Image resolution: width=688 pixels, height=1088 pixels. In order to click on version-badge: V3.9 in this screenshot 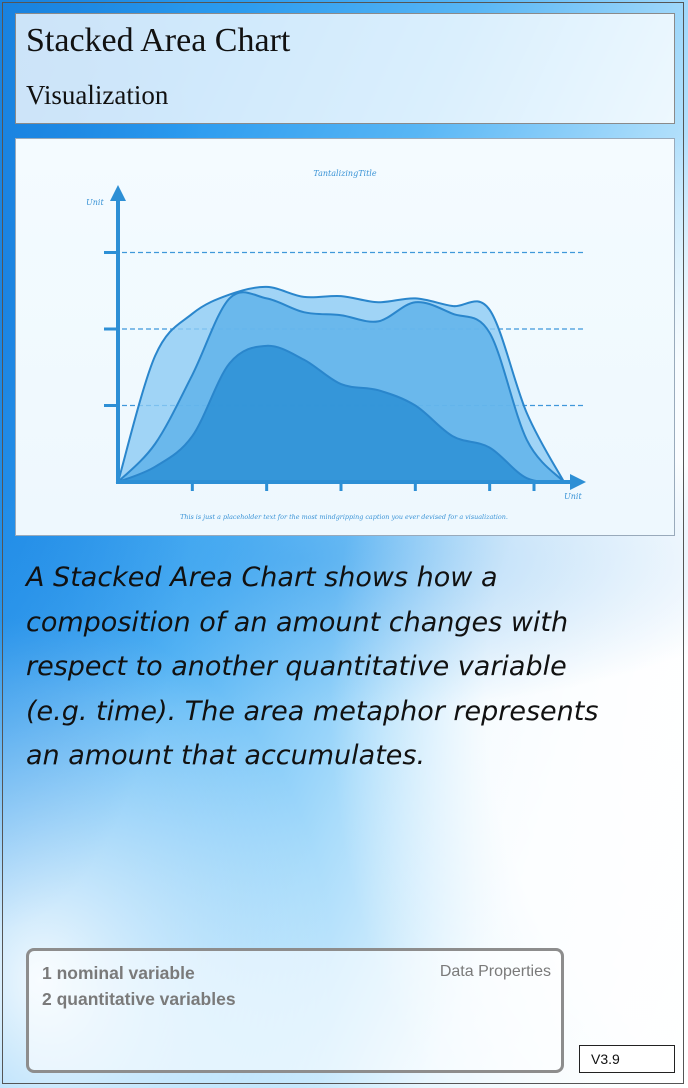, I will do `click(627, 1059)`.